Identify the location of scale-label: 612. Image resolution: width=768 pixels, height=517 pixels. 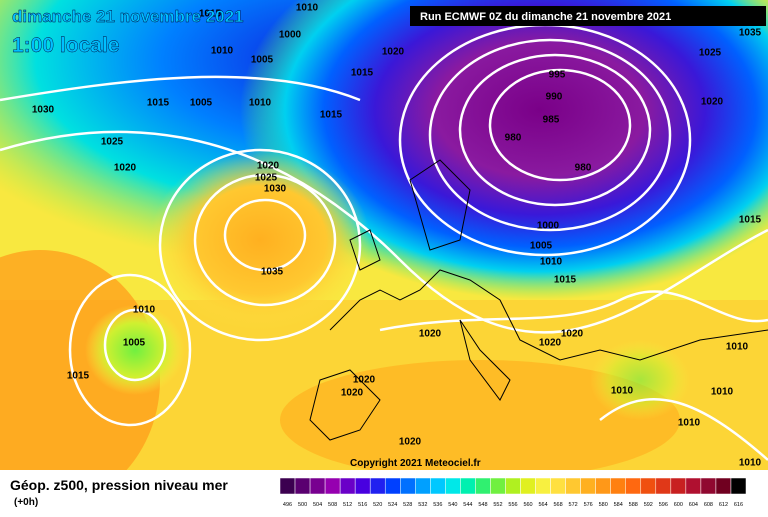
(723, 505).